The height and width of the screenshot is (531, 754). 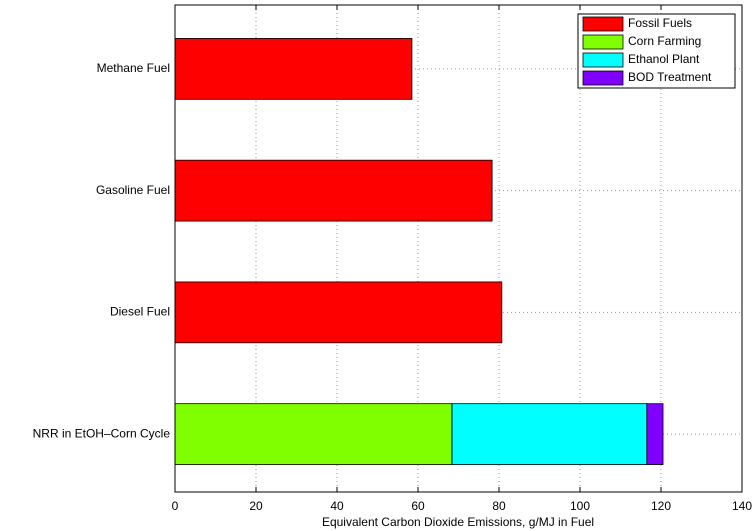 I want to click on y-tick-label: NRR in EtOH–Corn Cycle, so click(x=102, y=433).